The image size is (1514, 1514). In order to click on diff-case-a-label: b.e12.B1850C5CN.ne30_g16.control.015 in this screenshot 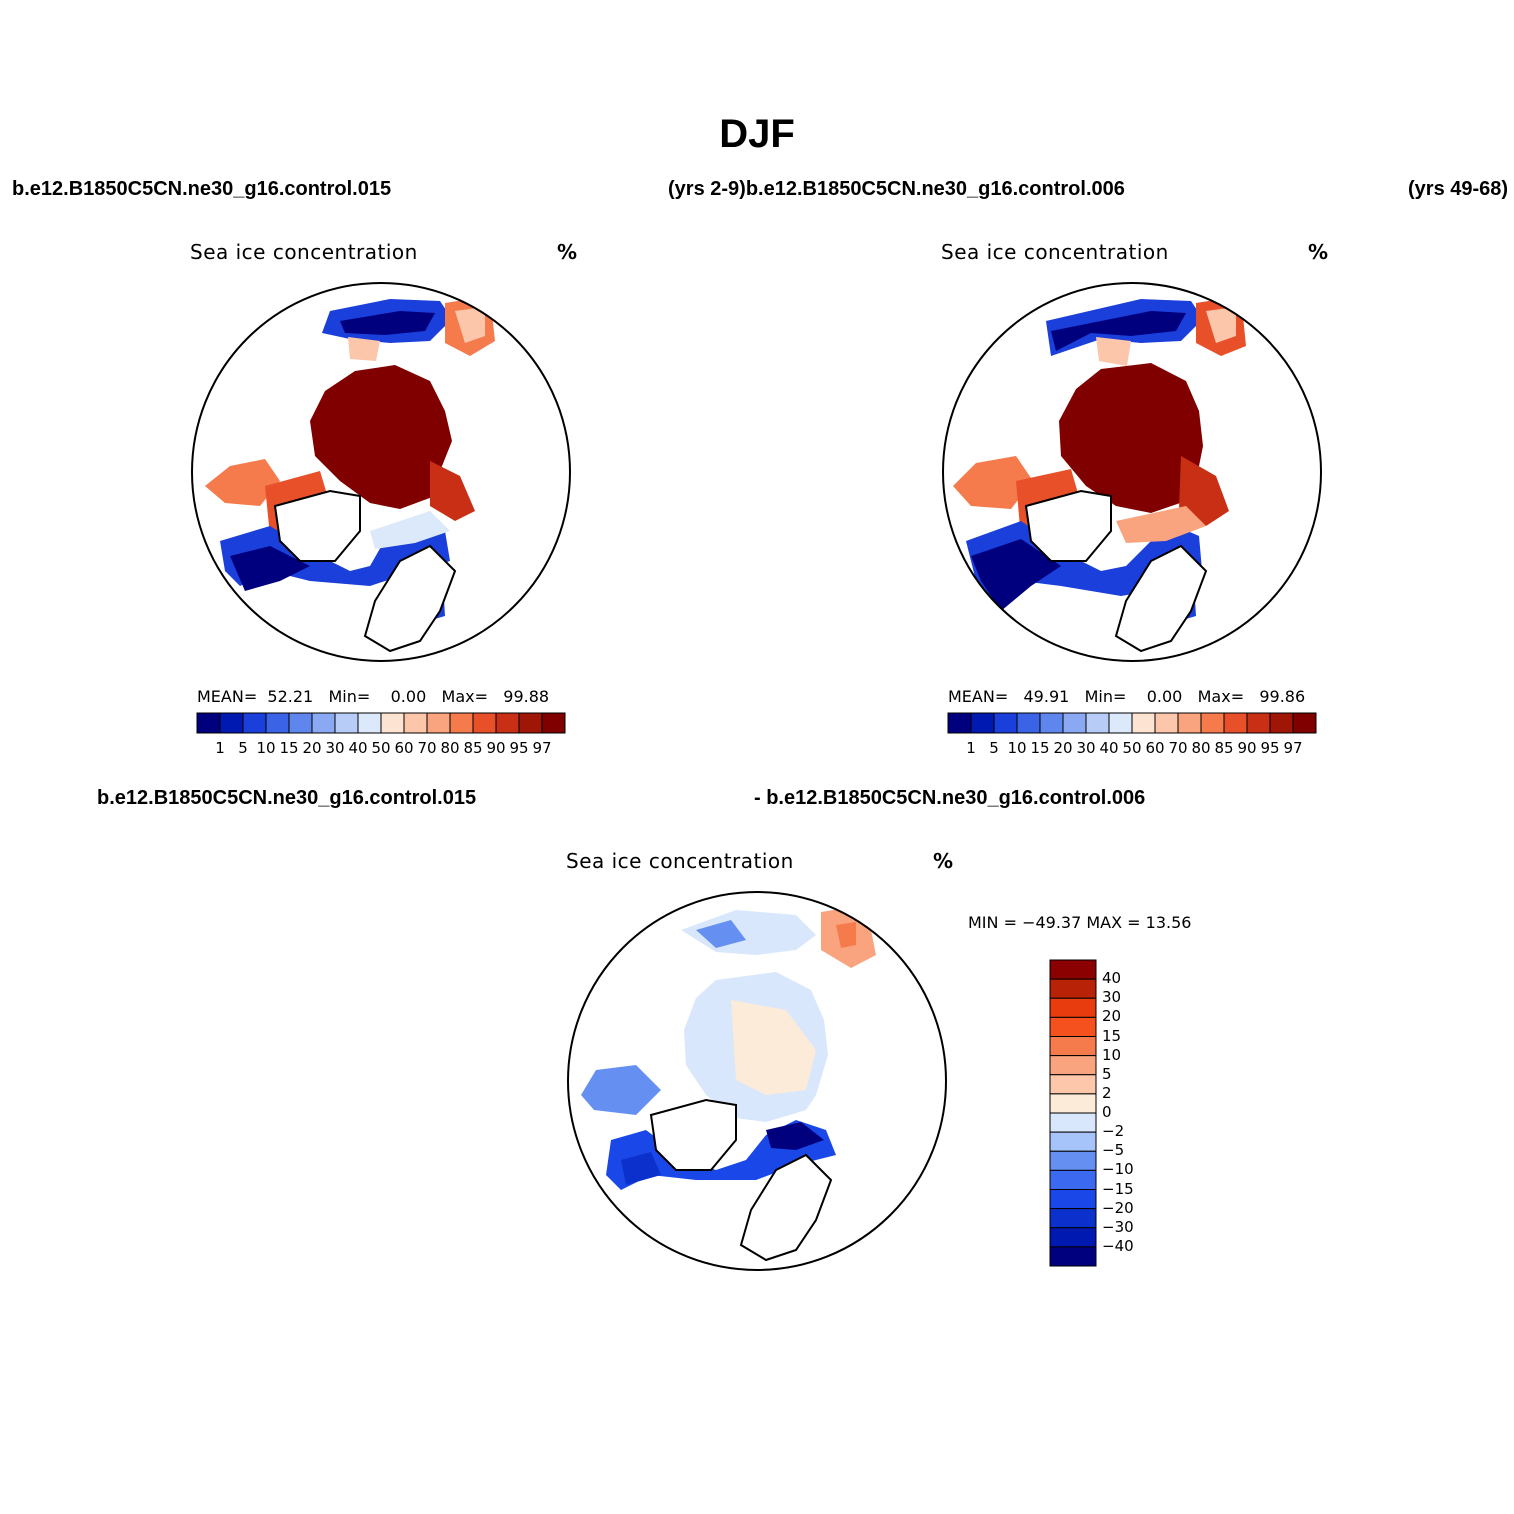, I will do `click(287, 798)`.